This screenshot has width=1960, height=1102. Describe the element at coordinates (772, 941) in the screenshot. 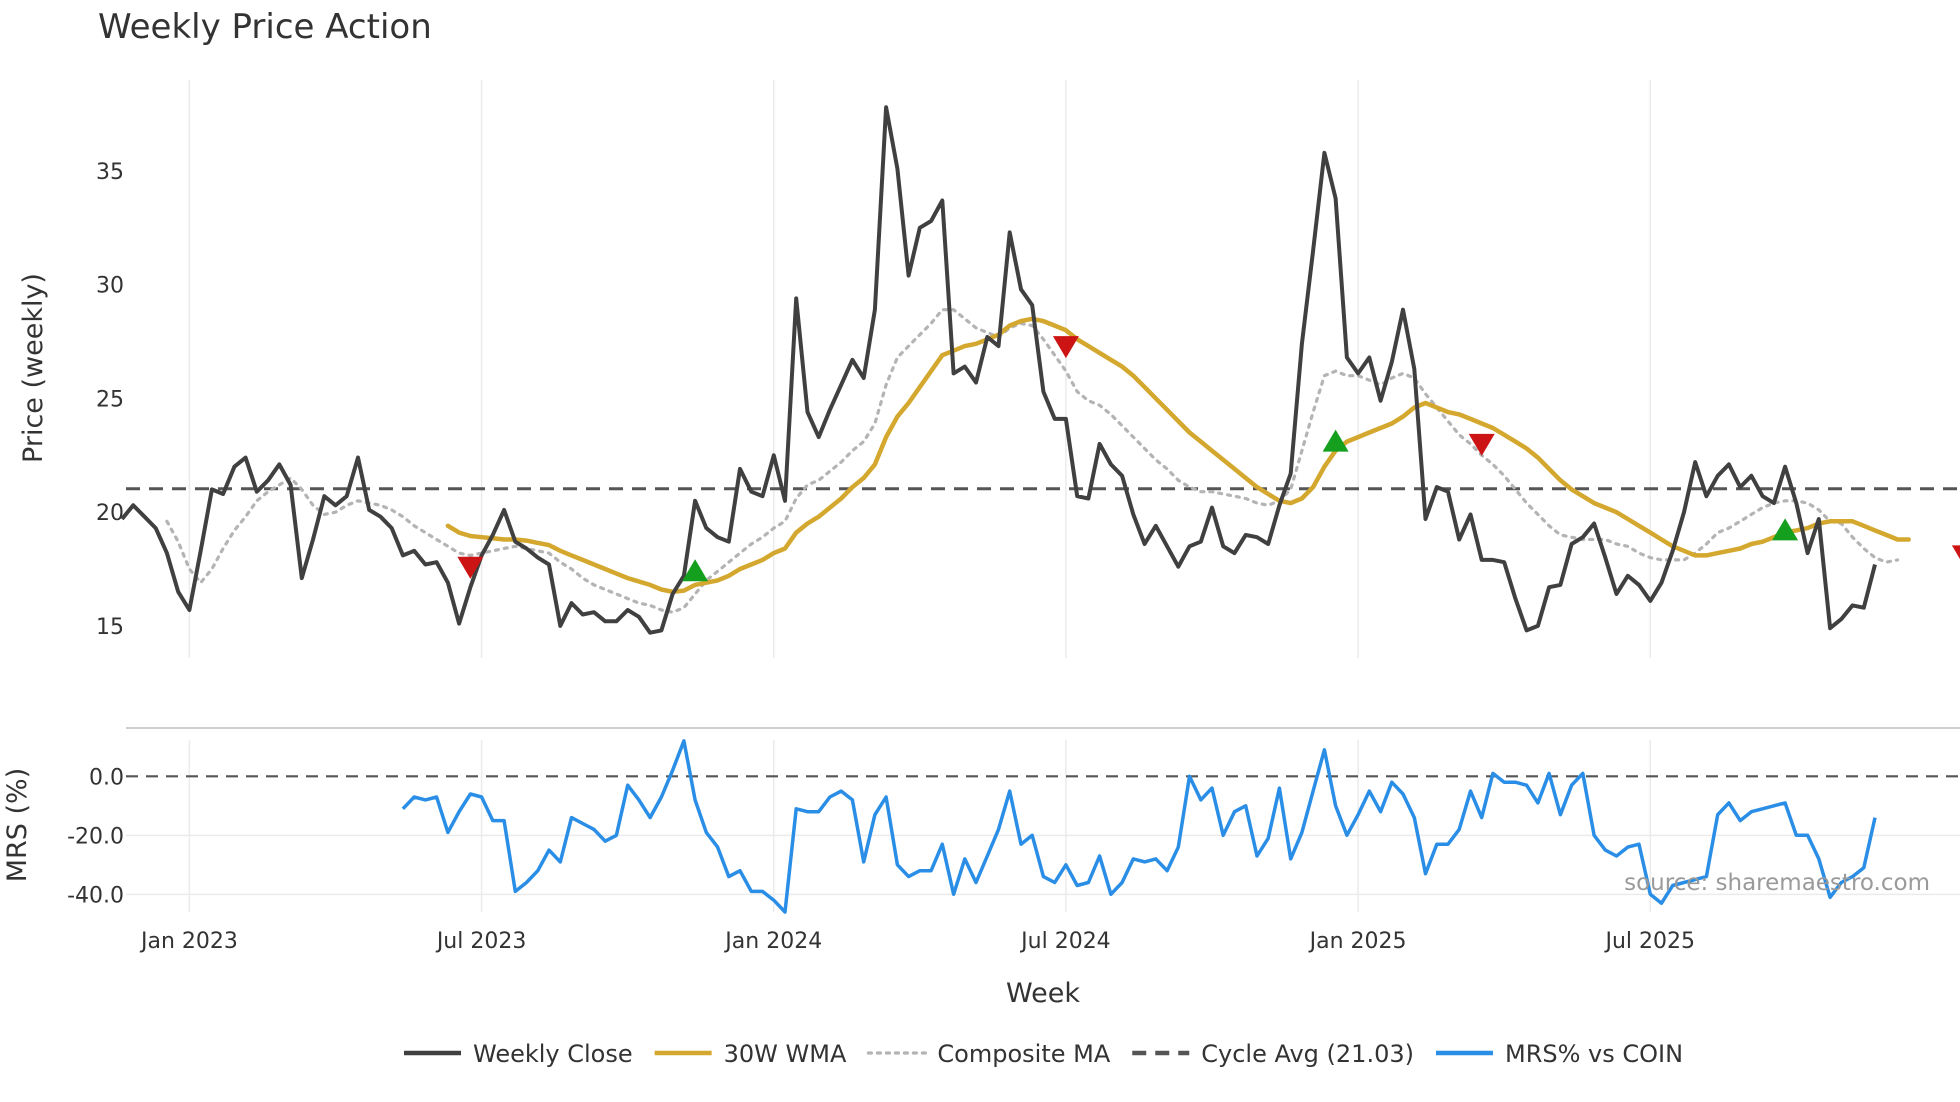

I see `x-tick-label: Jan 2024` at that location.